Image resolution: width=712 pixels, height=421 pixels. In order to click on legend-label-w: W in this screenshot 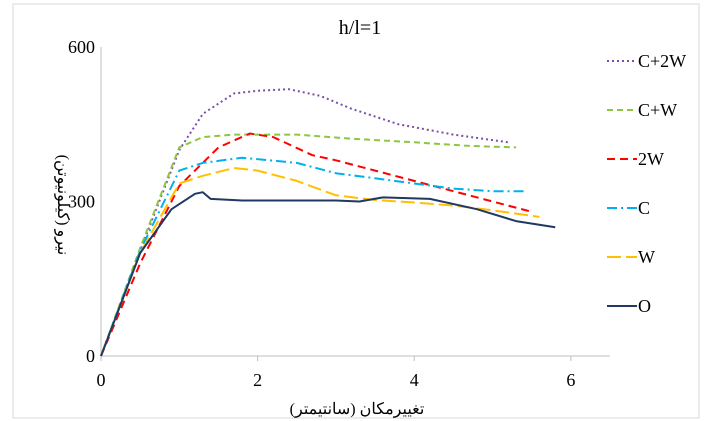, I will do `click(646, 257)`.